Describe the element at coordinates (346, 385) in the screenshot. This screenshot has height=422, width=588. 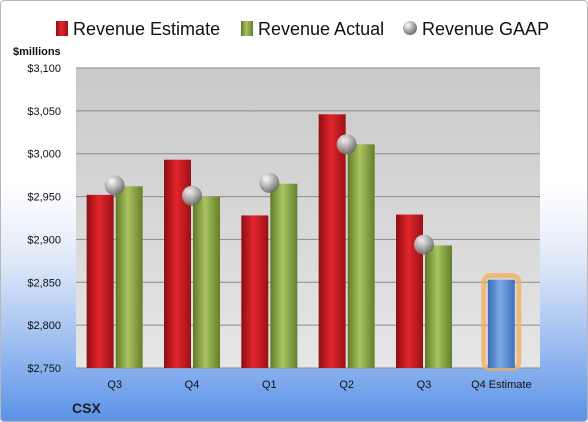
I see `x-tick-label: Q2` at that location.